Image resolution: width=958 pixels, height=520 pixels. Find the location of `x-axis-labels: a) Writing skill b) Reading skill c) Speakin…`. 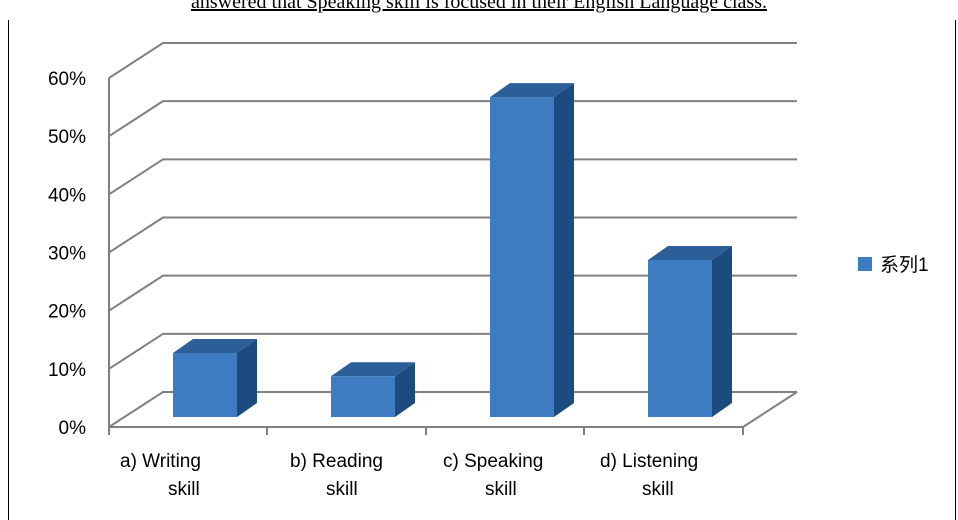

x-axis-labels: a) Writing skill b) Reading skill c) Speakin… is located at coordinates (409, 475).